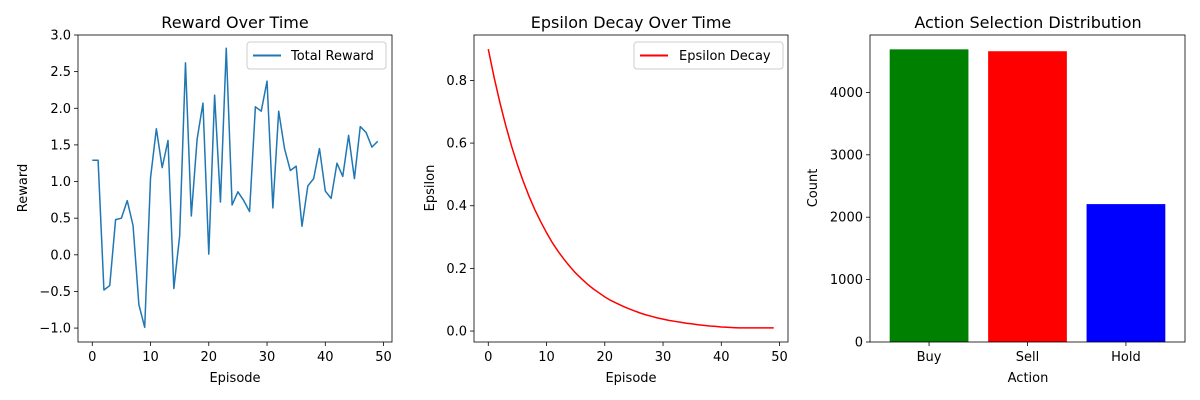  What do you see at coordinates (929, 357) in the screenshot?
I see `x-tick-label-buy: Buy` at bounding box center [929, 357].